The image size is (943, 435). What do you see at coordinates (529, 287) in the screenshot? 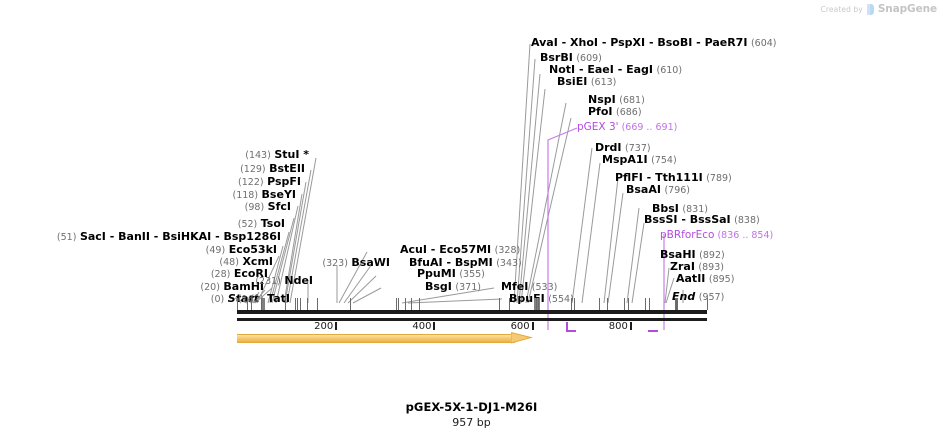
I see `site-label-mfei: MfeI (533)` at bounding box center [529, 287].